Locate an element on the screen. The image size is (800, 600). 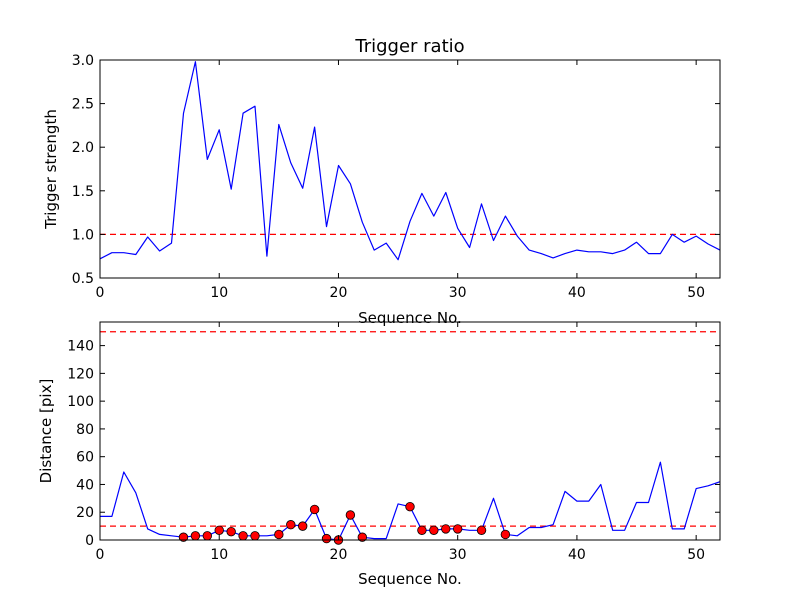
y-tick-label: 40 is located at coordinates (85, 485).